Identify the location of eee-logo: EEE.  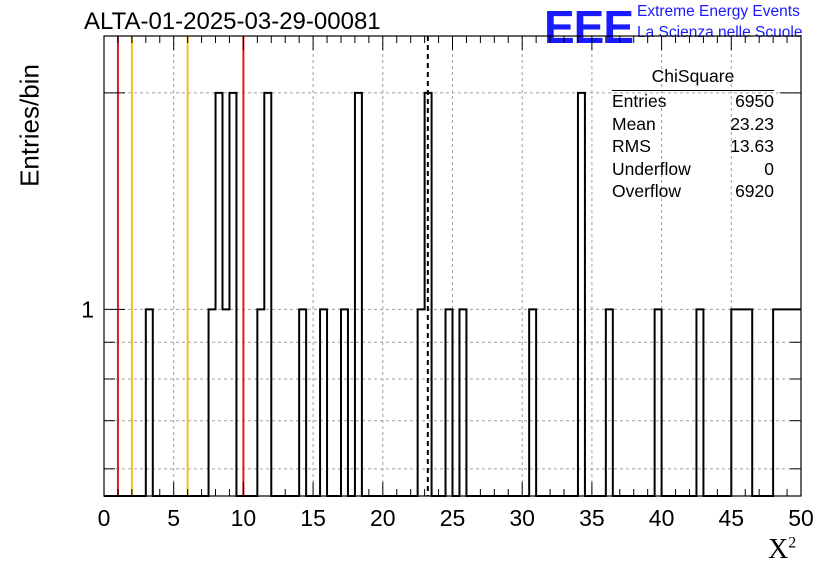
(589, 27).